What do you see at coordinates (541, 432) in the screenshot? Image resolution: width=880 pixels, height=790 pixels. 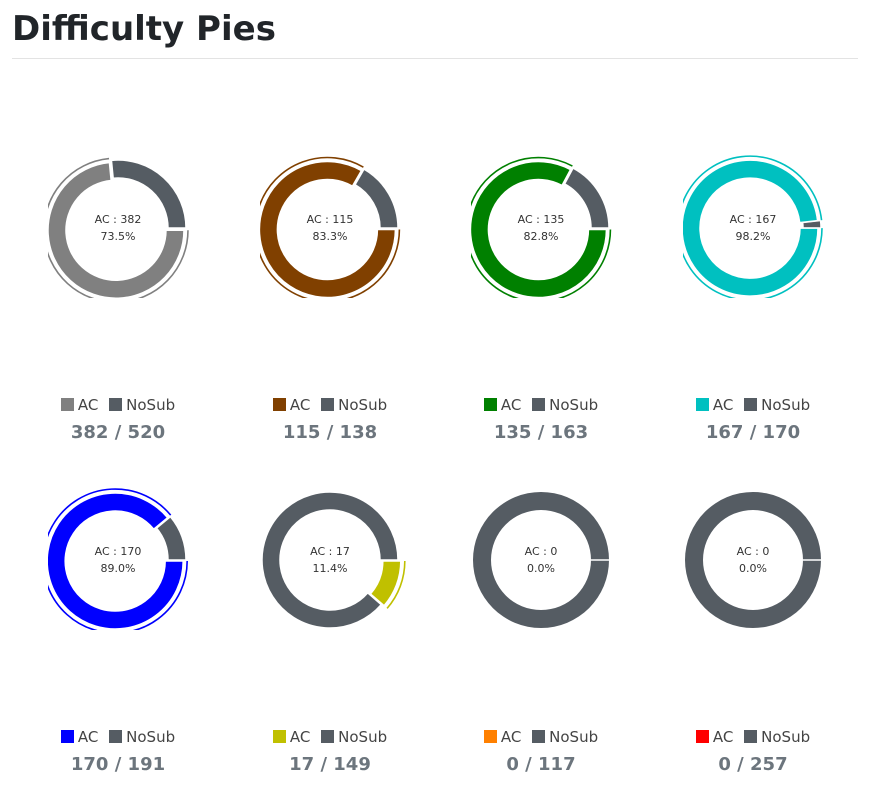 I see `solved-count: 135 / 163` at bounding box center [541, 432].